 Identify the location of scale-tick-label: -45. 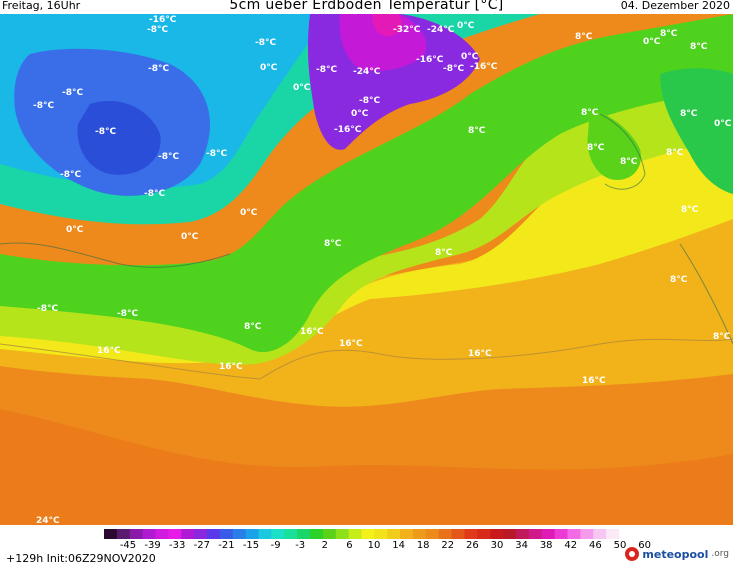
(128, 545).